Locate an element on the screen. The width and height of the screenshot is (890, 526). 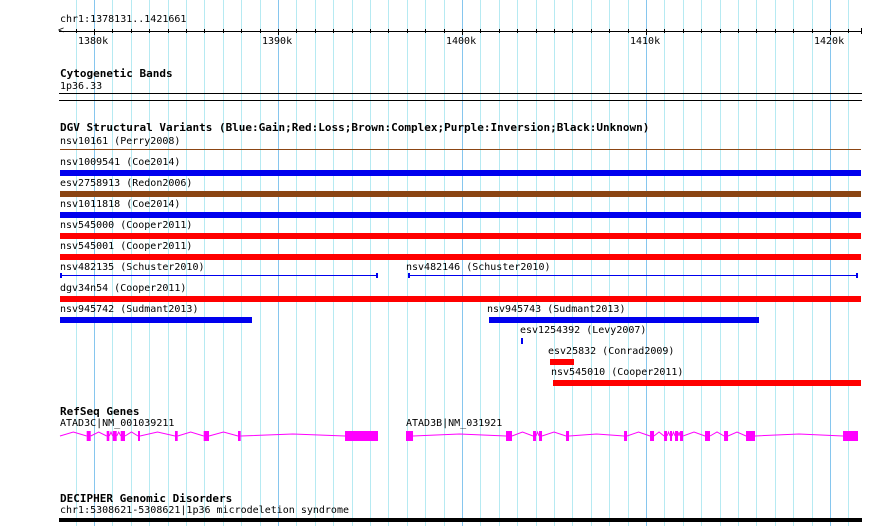
variant-label: dgv34n54 (Cooper2011) is located at coordinates (123, 288).